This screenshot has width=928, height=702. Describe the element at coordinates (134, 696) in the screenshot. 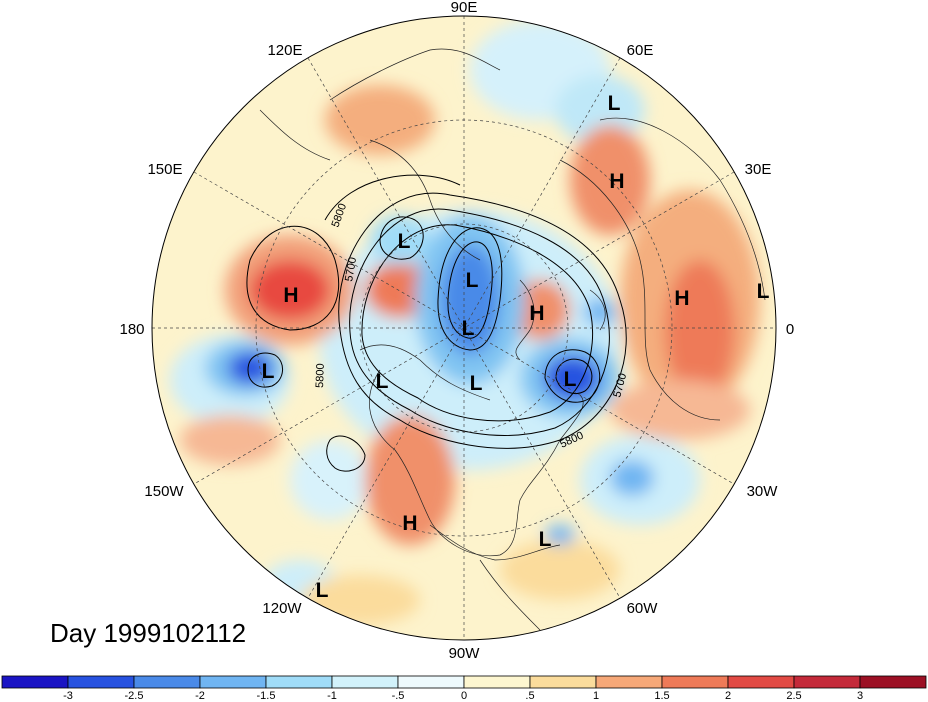

I see `colorbar-tick-label: -2.5` at that location.